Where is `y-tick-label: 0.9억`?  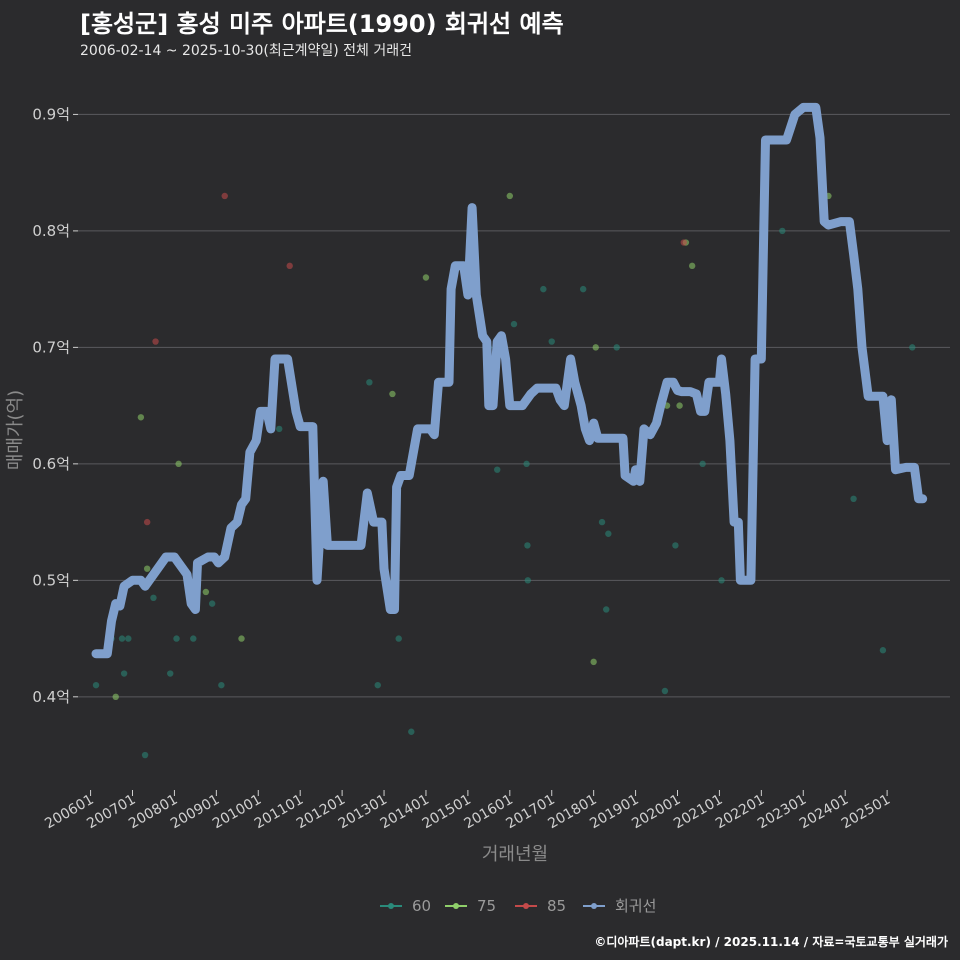 y-tick-label: 0.9억 is located at coordinates (51, 114).